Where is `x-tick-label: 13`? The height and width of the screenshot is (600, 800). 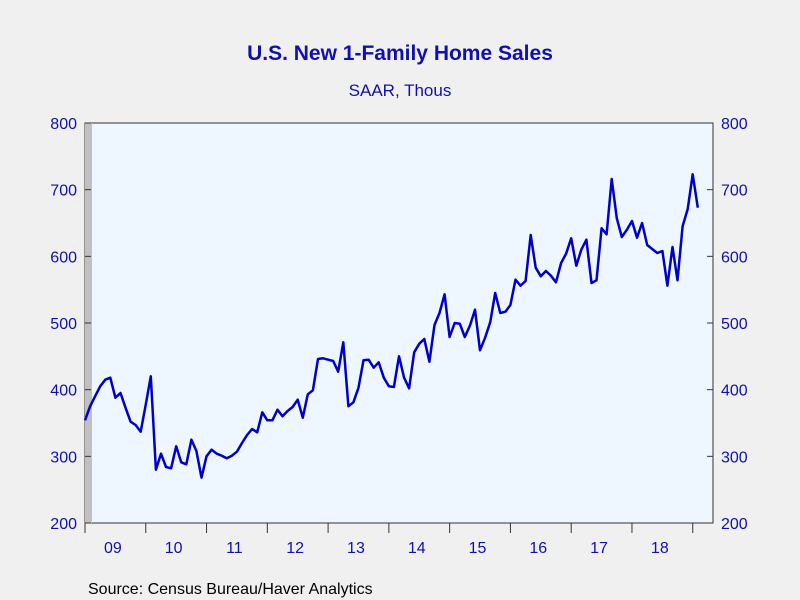 x-tick-label: 13 is located at coordinates (356, 548).